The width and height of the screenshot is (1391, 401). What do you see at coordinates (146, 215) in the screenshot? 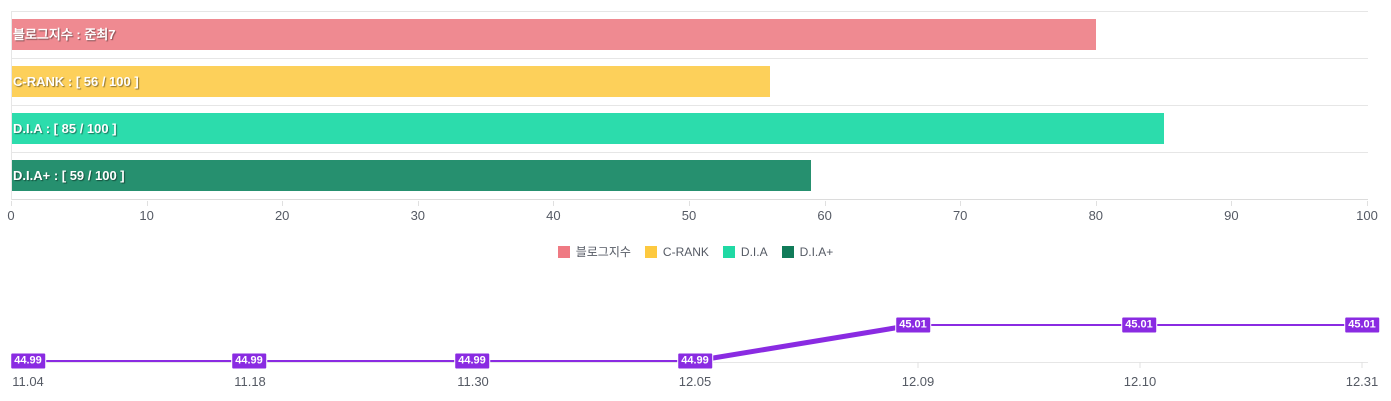
I see `x-tick-label: 10` at bounding box center [146, 215].